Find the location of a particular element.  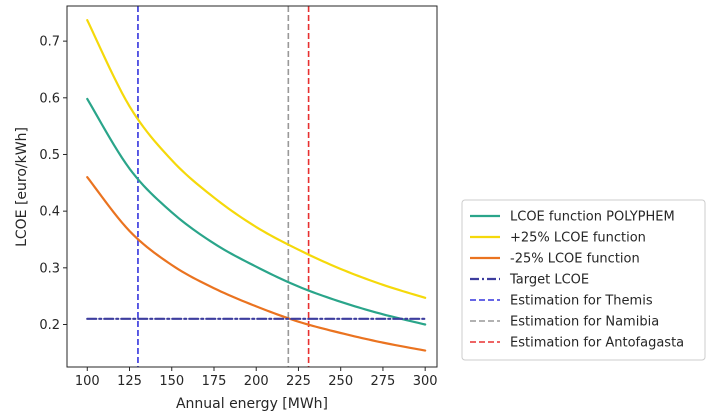

legend-label: -25% LCOE function is located at coordinates (575, 259).